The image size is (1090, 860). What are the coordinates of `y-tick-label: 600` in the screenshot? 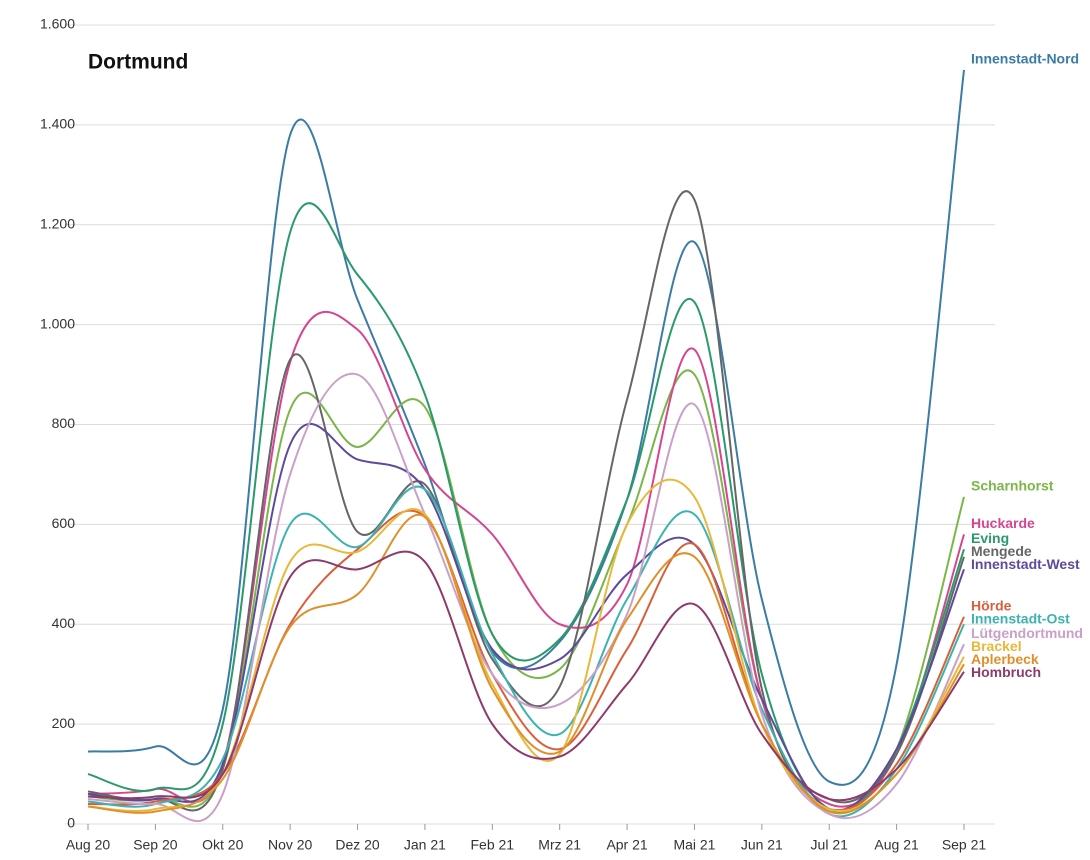 It's located at (64, 523).